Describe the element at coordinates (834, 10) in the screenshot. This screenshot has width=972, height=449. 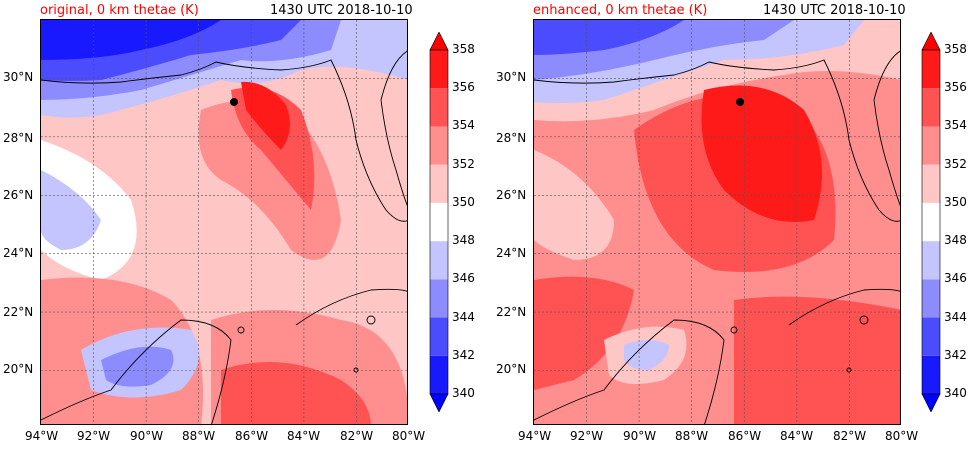
I see `panel-title-time-enhanced: 1430 UTC 2018-10-10` at that location.